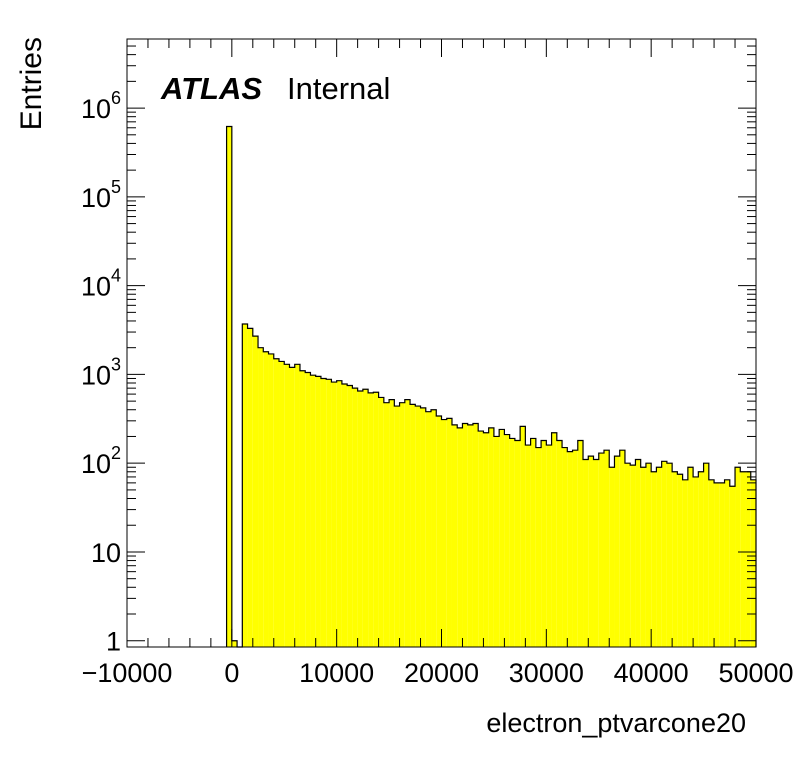 Image resolution: width=796 pixels, height=772 pixels. Describe the element at coordinates (101, 195) in the screenshot. I see `y-tick-label: 10⁵` at that location.